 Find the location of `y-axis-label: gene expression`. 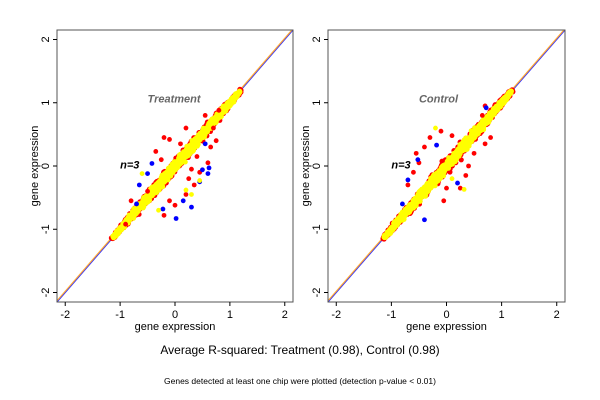

y-axis-label: gene expression is located at coordinates (35, 166).